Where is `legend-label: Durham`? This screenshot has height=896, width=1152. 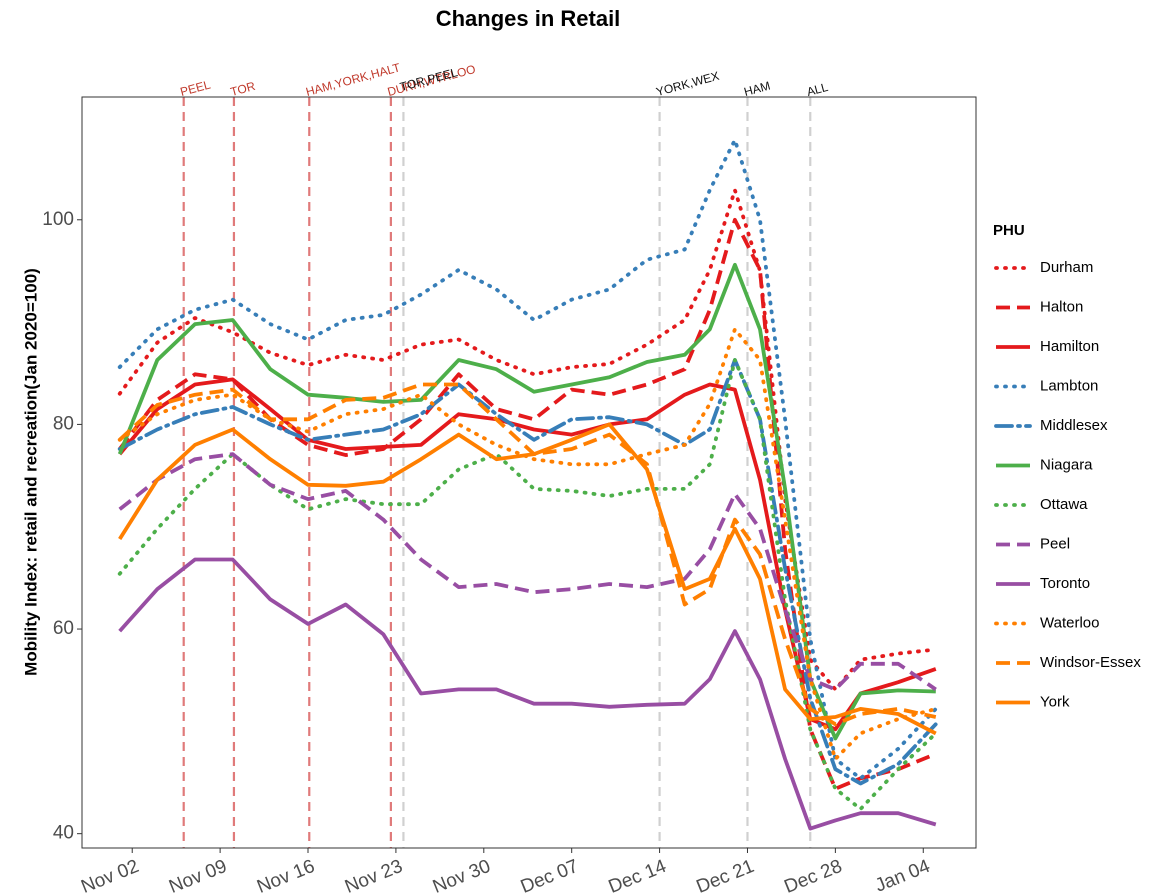 legend-label: Durham is located at coordinates (1066, 267).